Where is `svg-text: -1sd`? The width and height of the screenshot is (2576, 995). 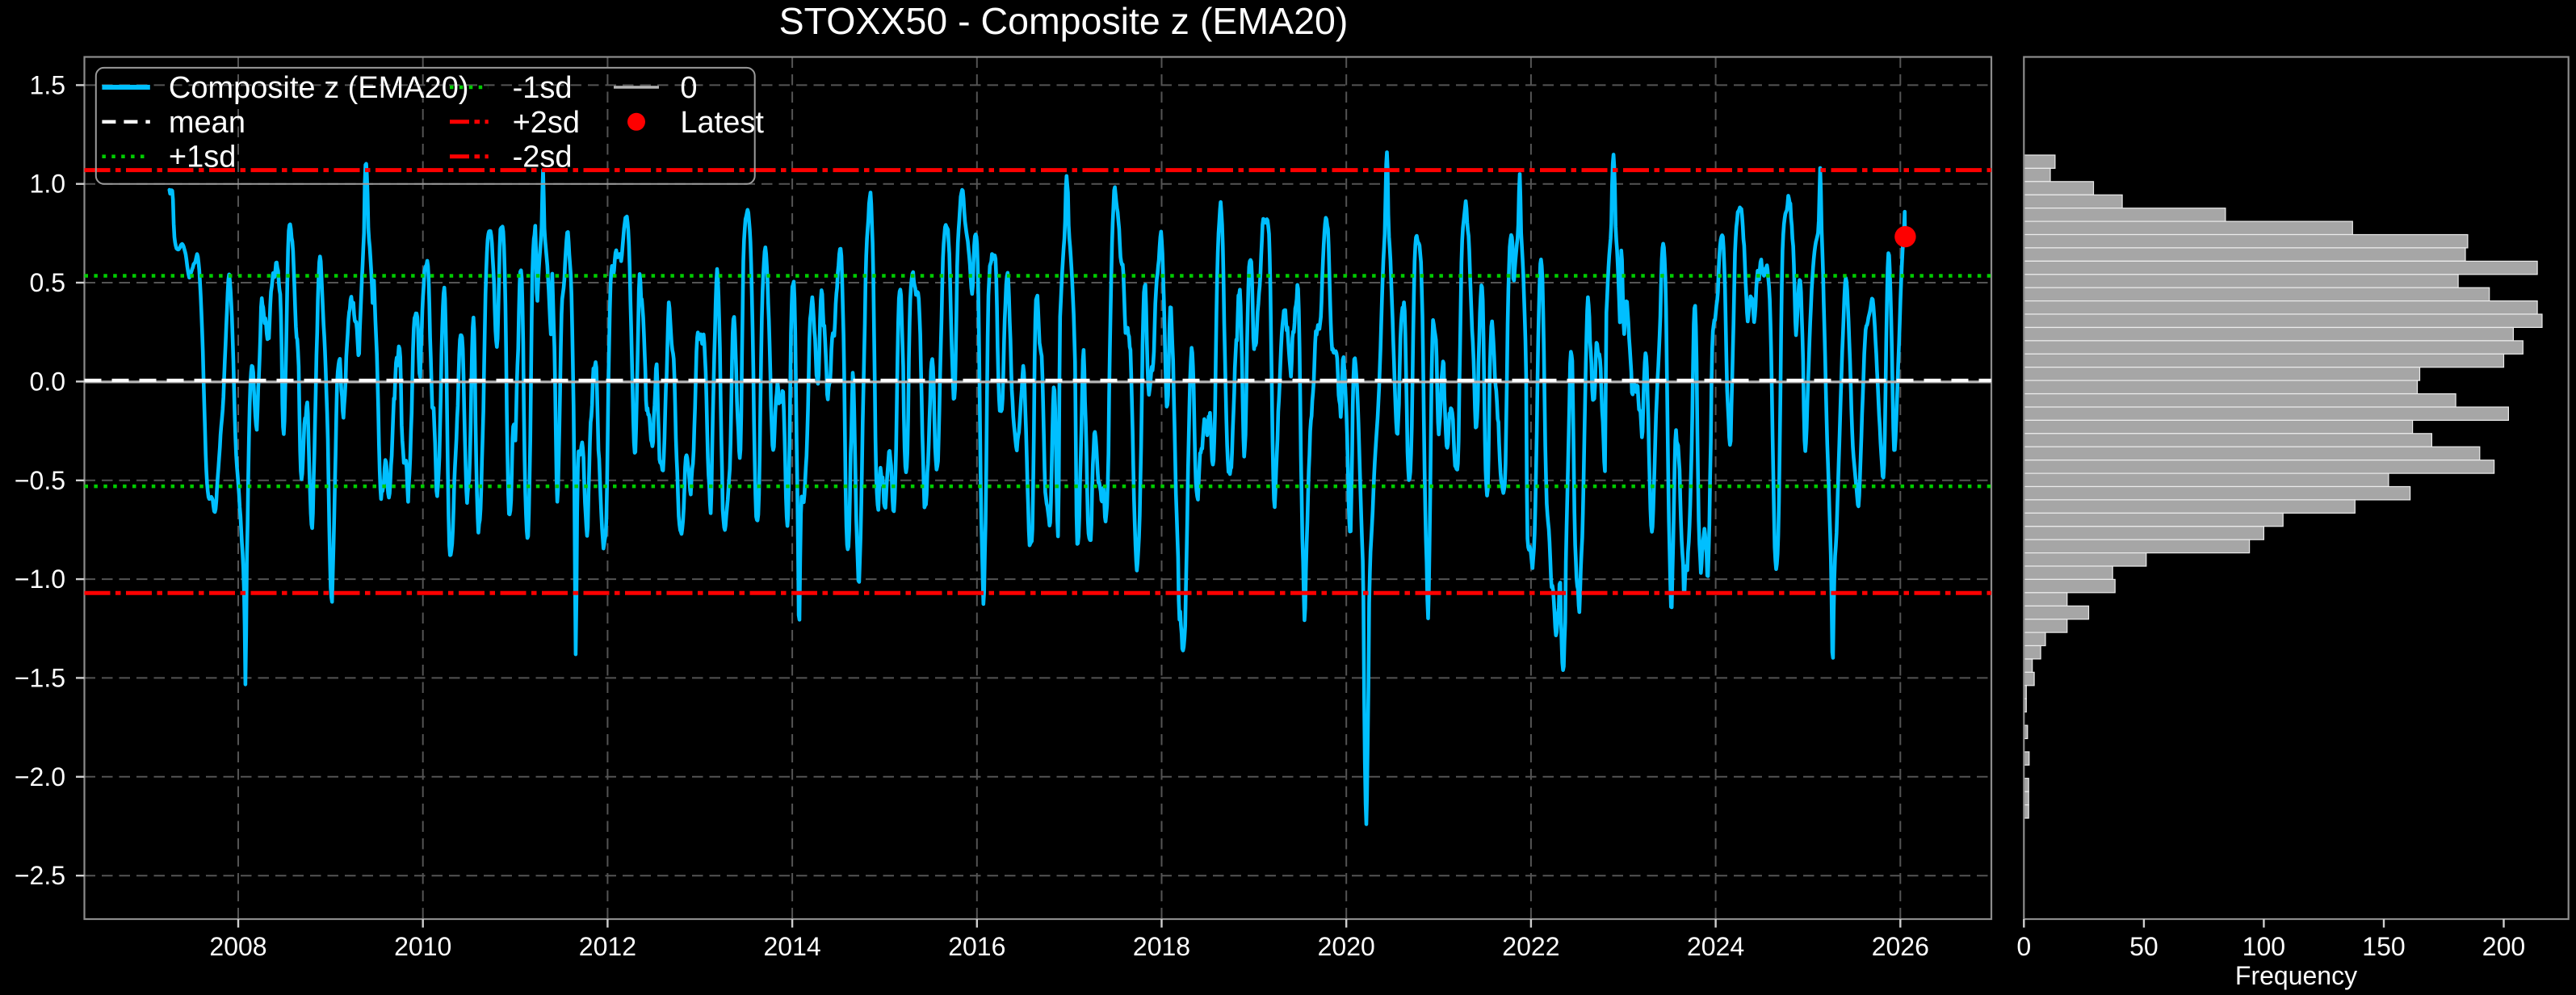 svg-text: -1sd is located at coordinates (543, 88).